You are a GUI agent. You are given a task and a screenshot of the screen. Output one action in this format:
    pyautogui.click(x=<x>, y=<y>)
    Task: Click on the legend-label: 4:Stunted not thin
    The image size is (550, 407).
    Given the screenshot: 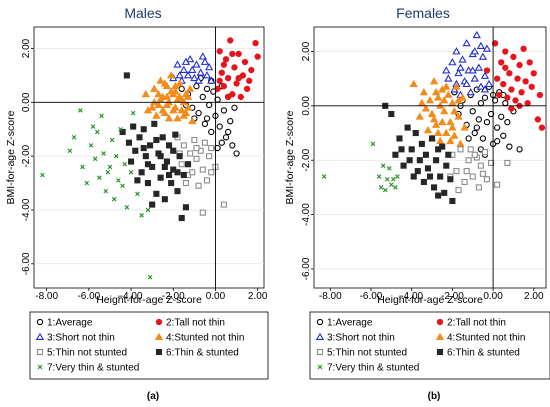 What is the action you would take?
    pyautogui.click(x=486, y=338)
    